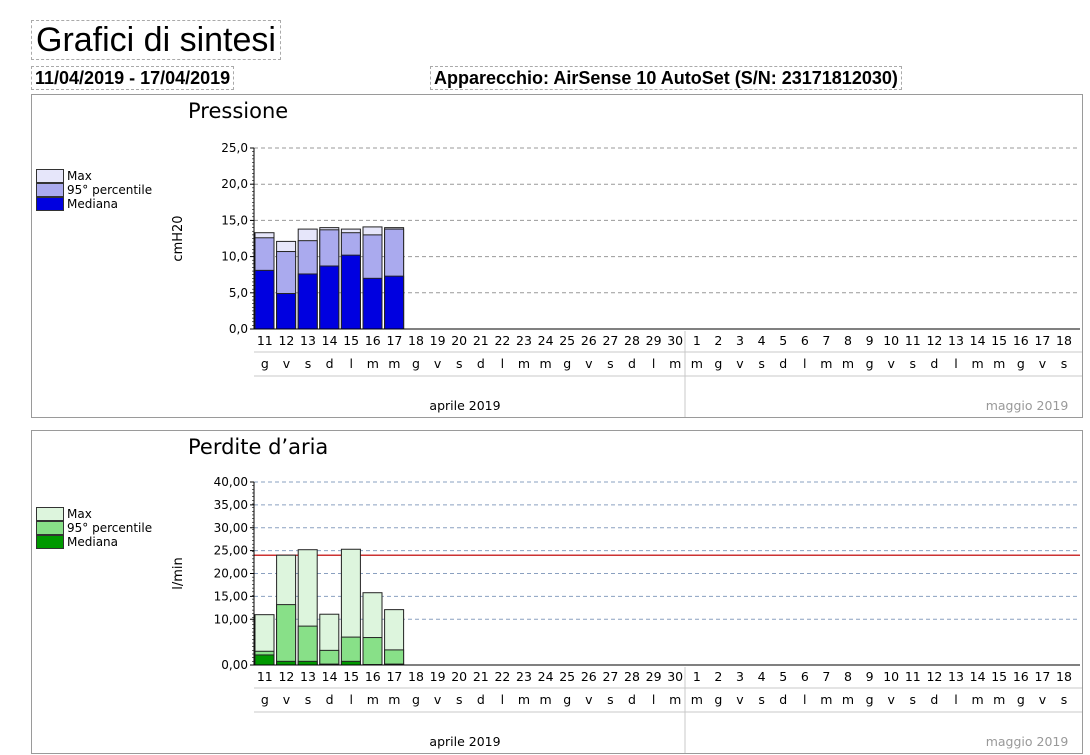  Describe the element at coordinates (546, 676) in the screenshot. I see `x-tick-label: 24` at that location.